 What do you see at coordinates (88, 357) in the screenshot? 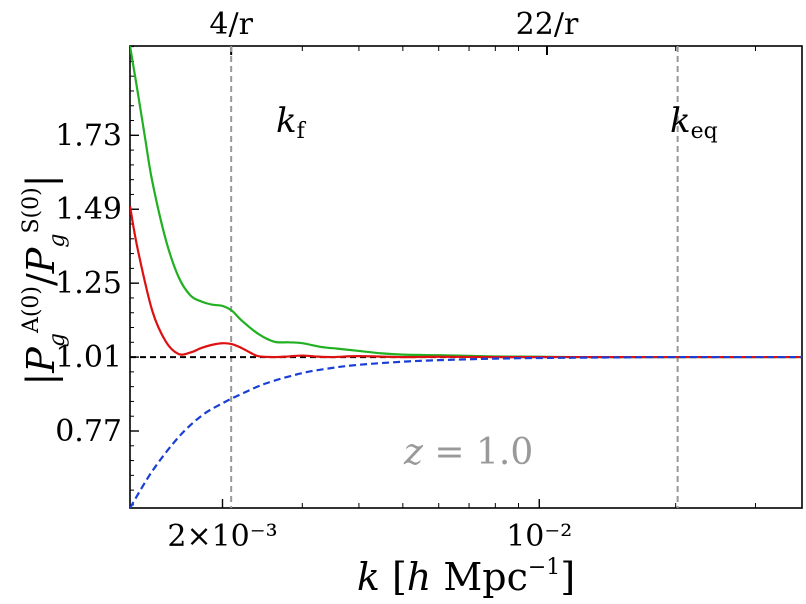
I see `y-tick-label: 1.01` at bounding box center [88, 357].